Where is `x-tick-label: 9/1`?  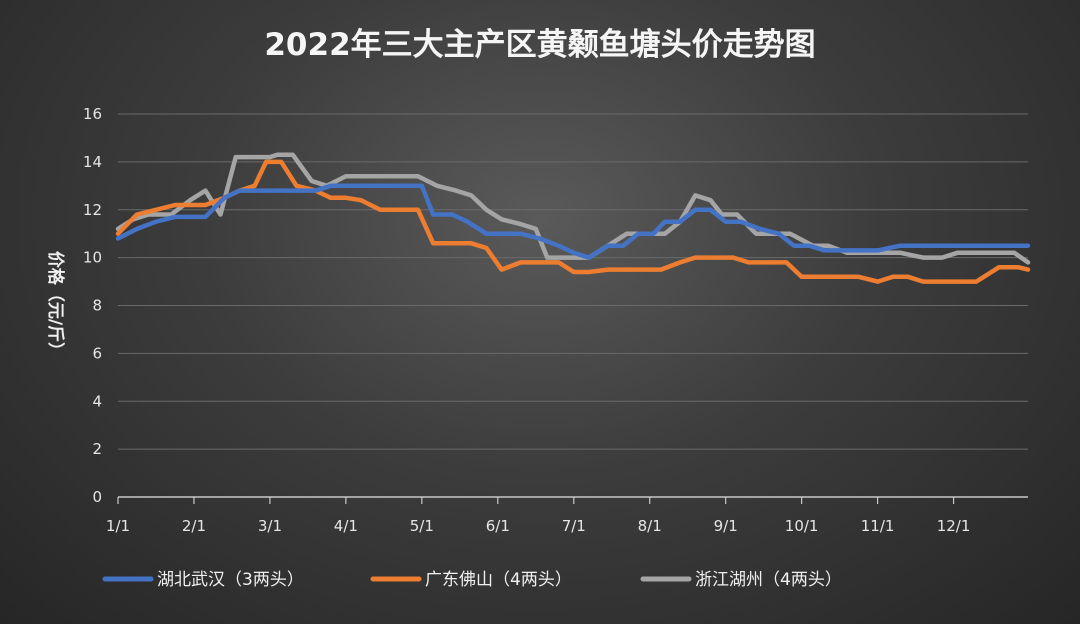 x-tick-label: 9/1 is located at coordinates (726, 526).